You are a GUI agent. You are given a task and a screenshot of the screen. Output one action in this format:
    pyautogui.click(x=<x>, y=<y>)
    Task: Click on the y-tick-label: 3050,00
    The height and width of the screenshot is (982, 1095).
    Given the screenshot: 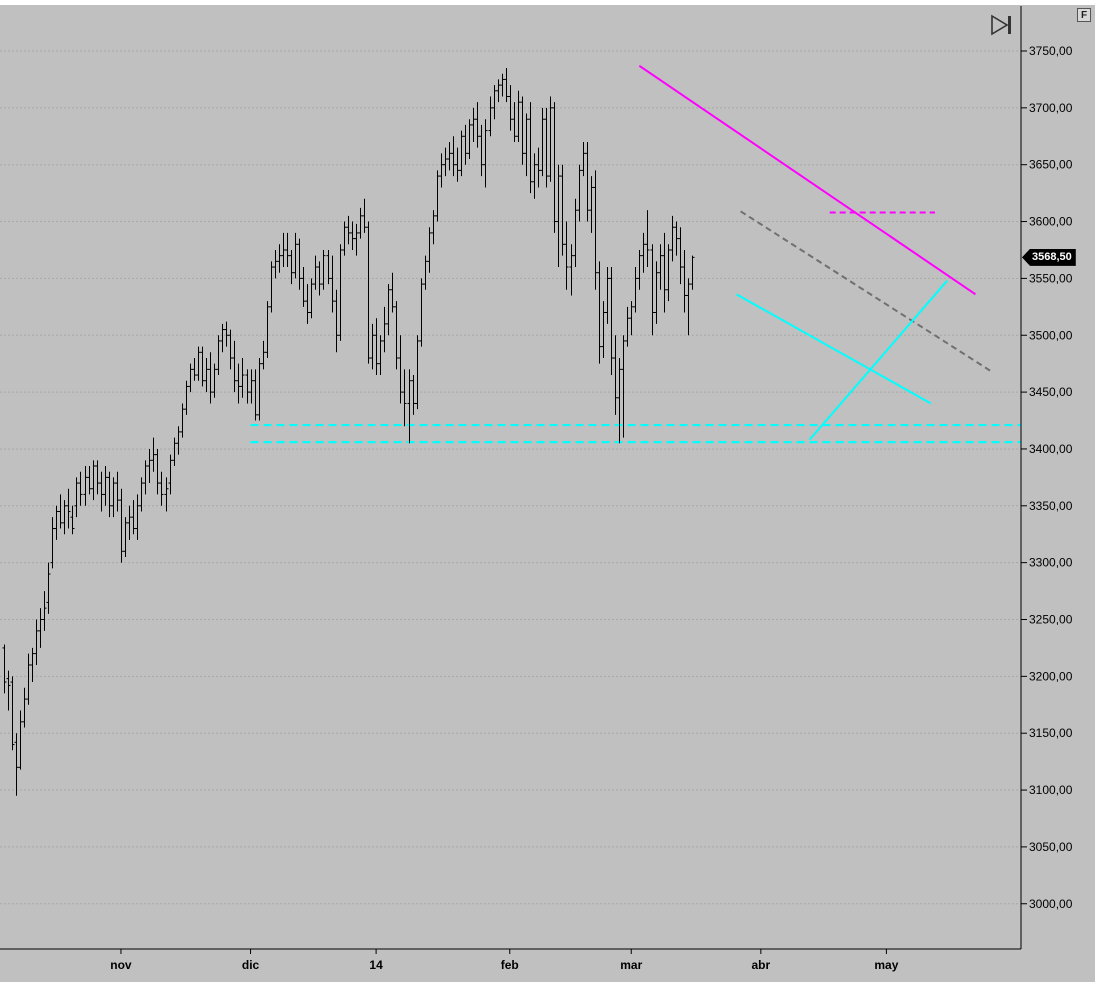 What is the action you would take?
    pyautogui.click(x=1051, y=847)
    